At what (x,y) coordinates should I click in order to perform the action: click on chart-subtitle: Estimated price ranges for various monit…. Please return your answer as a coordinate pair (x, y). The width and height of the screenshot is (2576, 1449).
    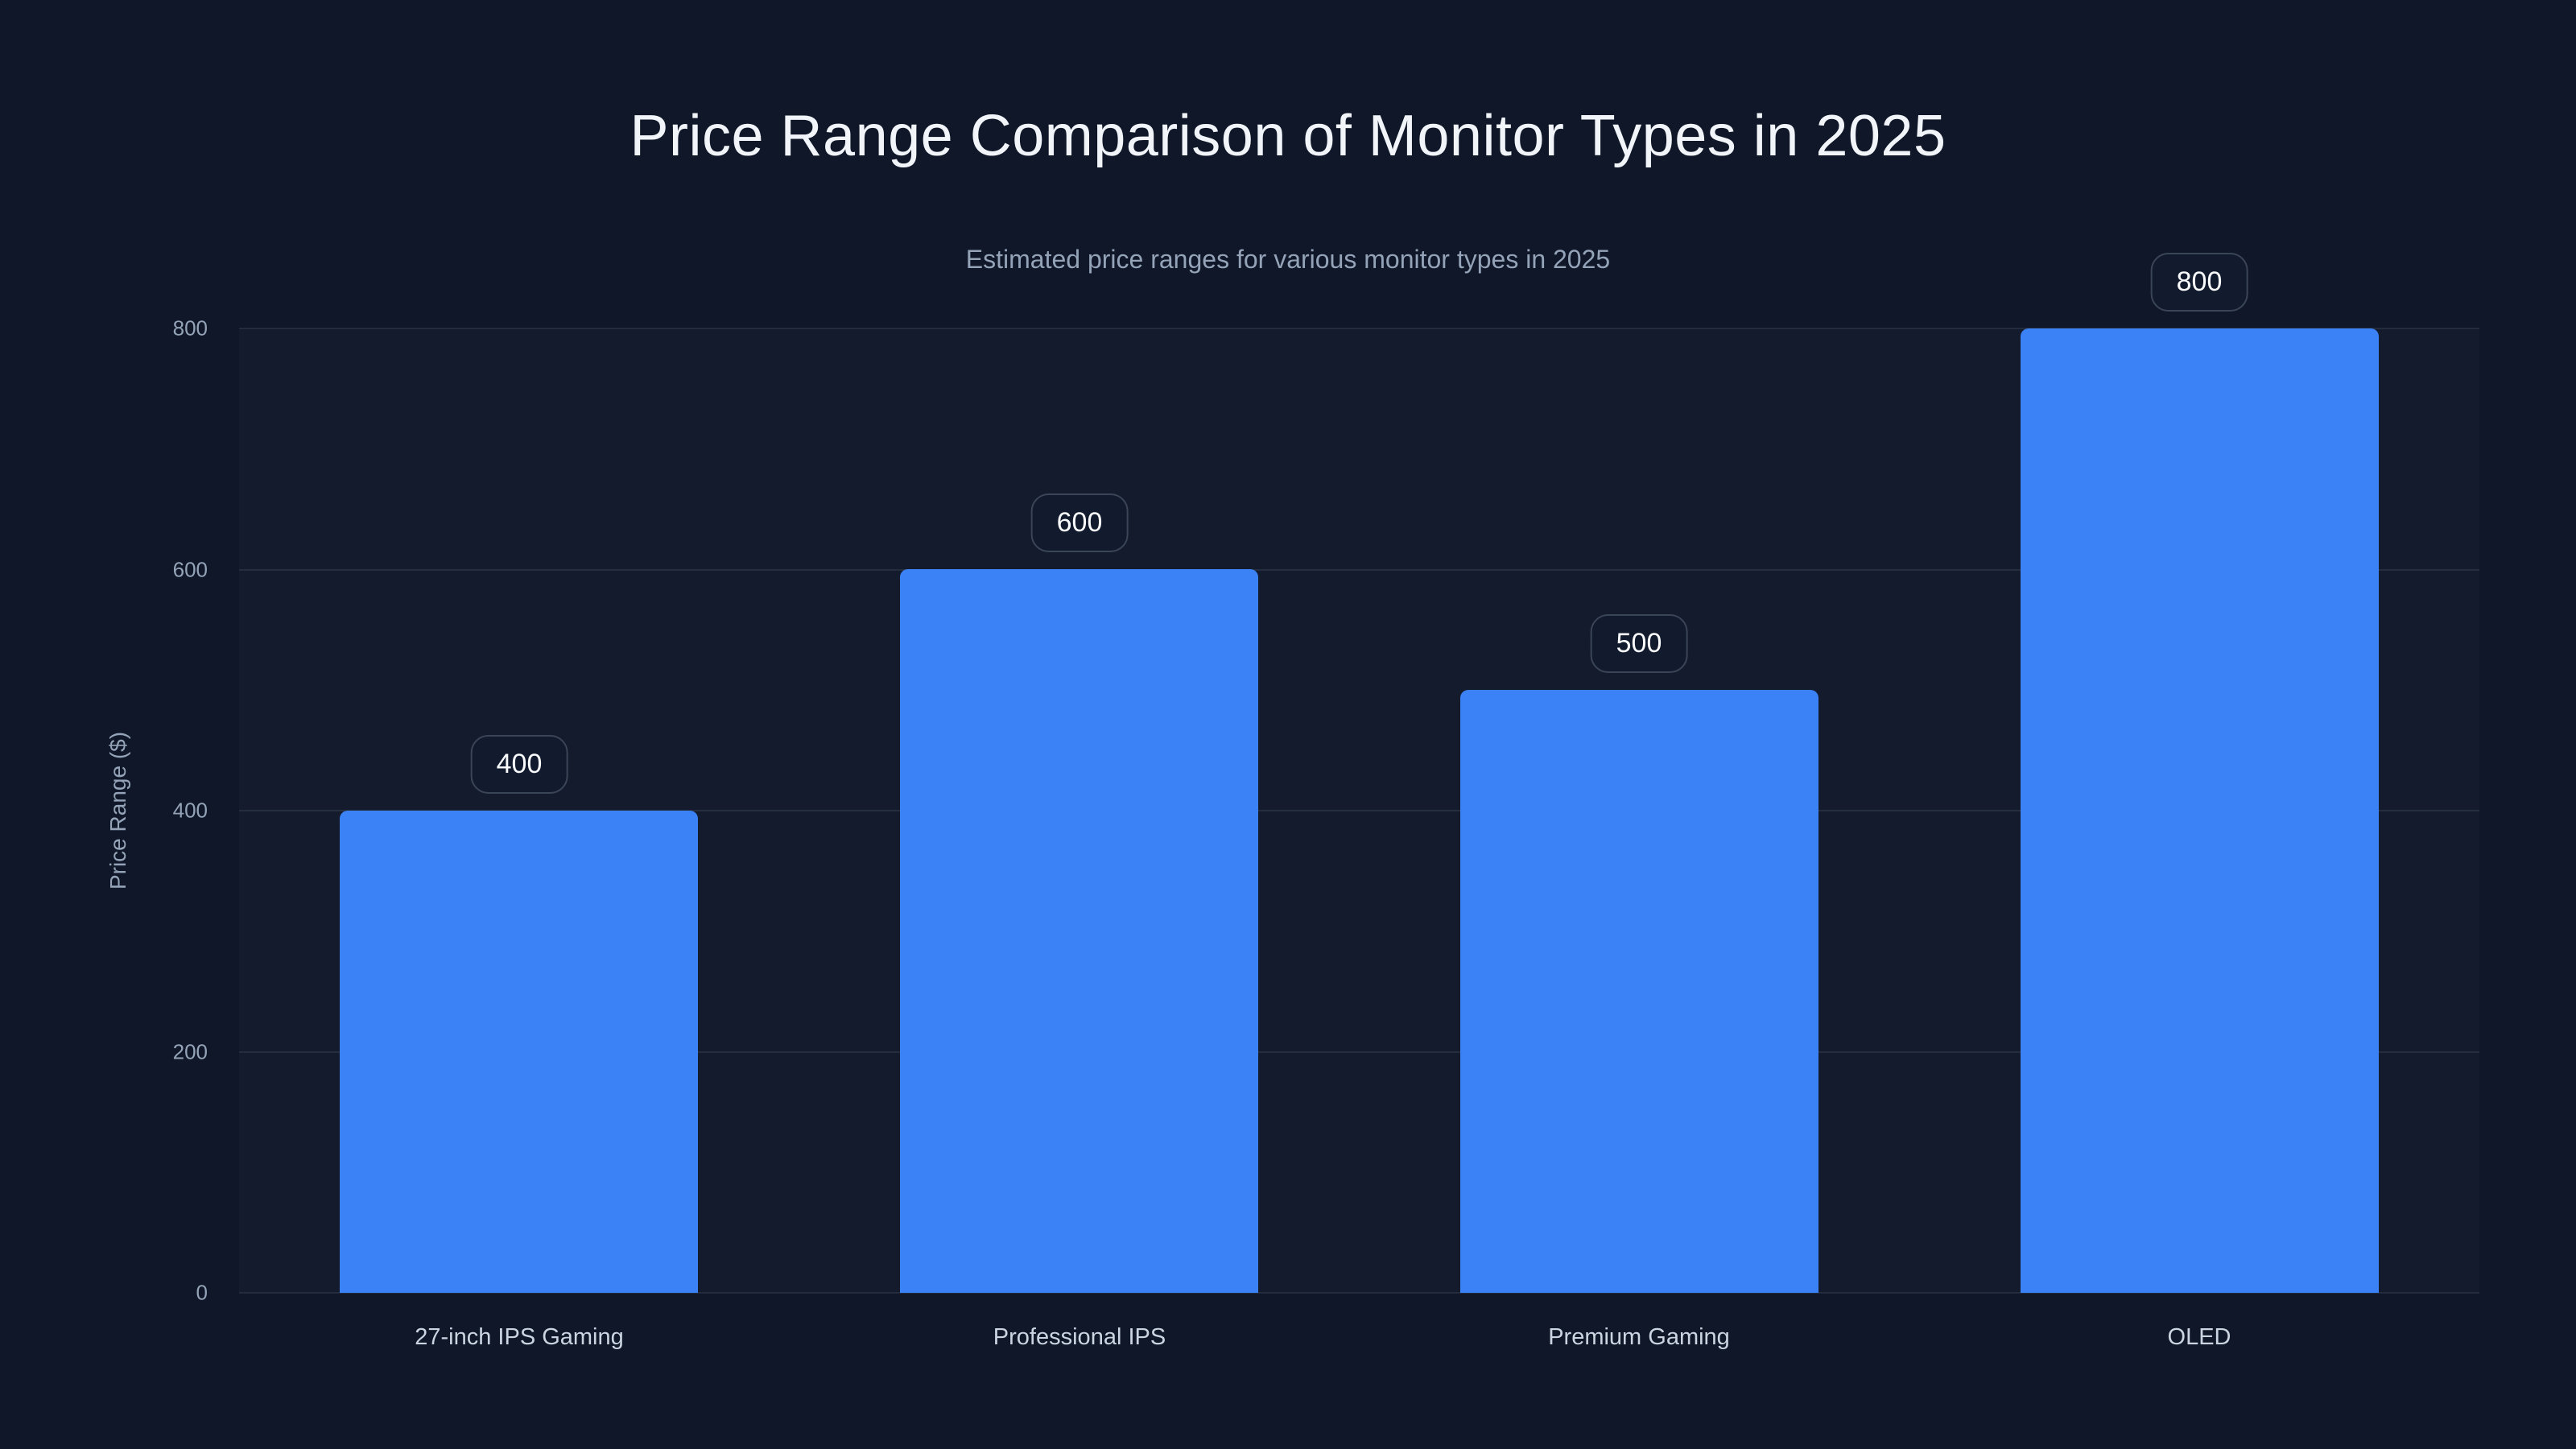
    Looking at the image, I should click on (1288, 259).